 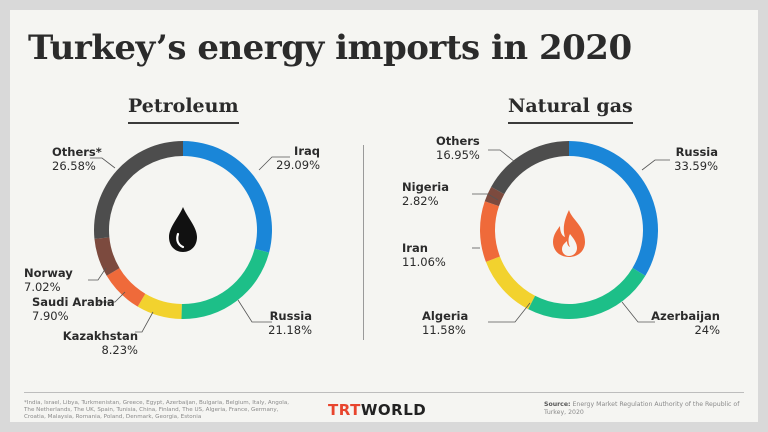 I want to click on petroleum-heading-text: Petroleum, so click(x=183, y=106).